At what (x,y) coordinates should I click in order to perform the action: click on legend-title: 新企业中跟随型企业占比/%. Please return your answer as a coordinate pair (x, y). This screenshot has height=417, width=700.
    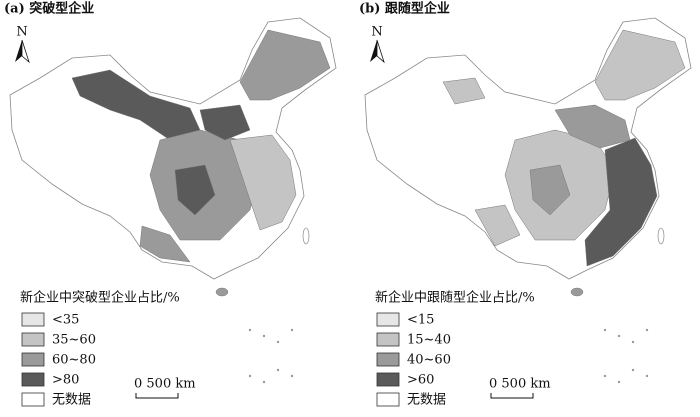
    Looking at the image, I should click on (455, 298).